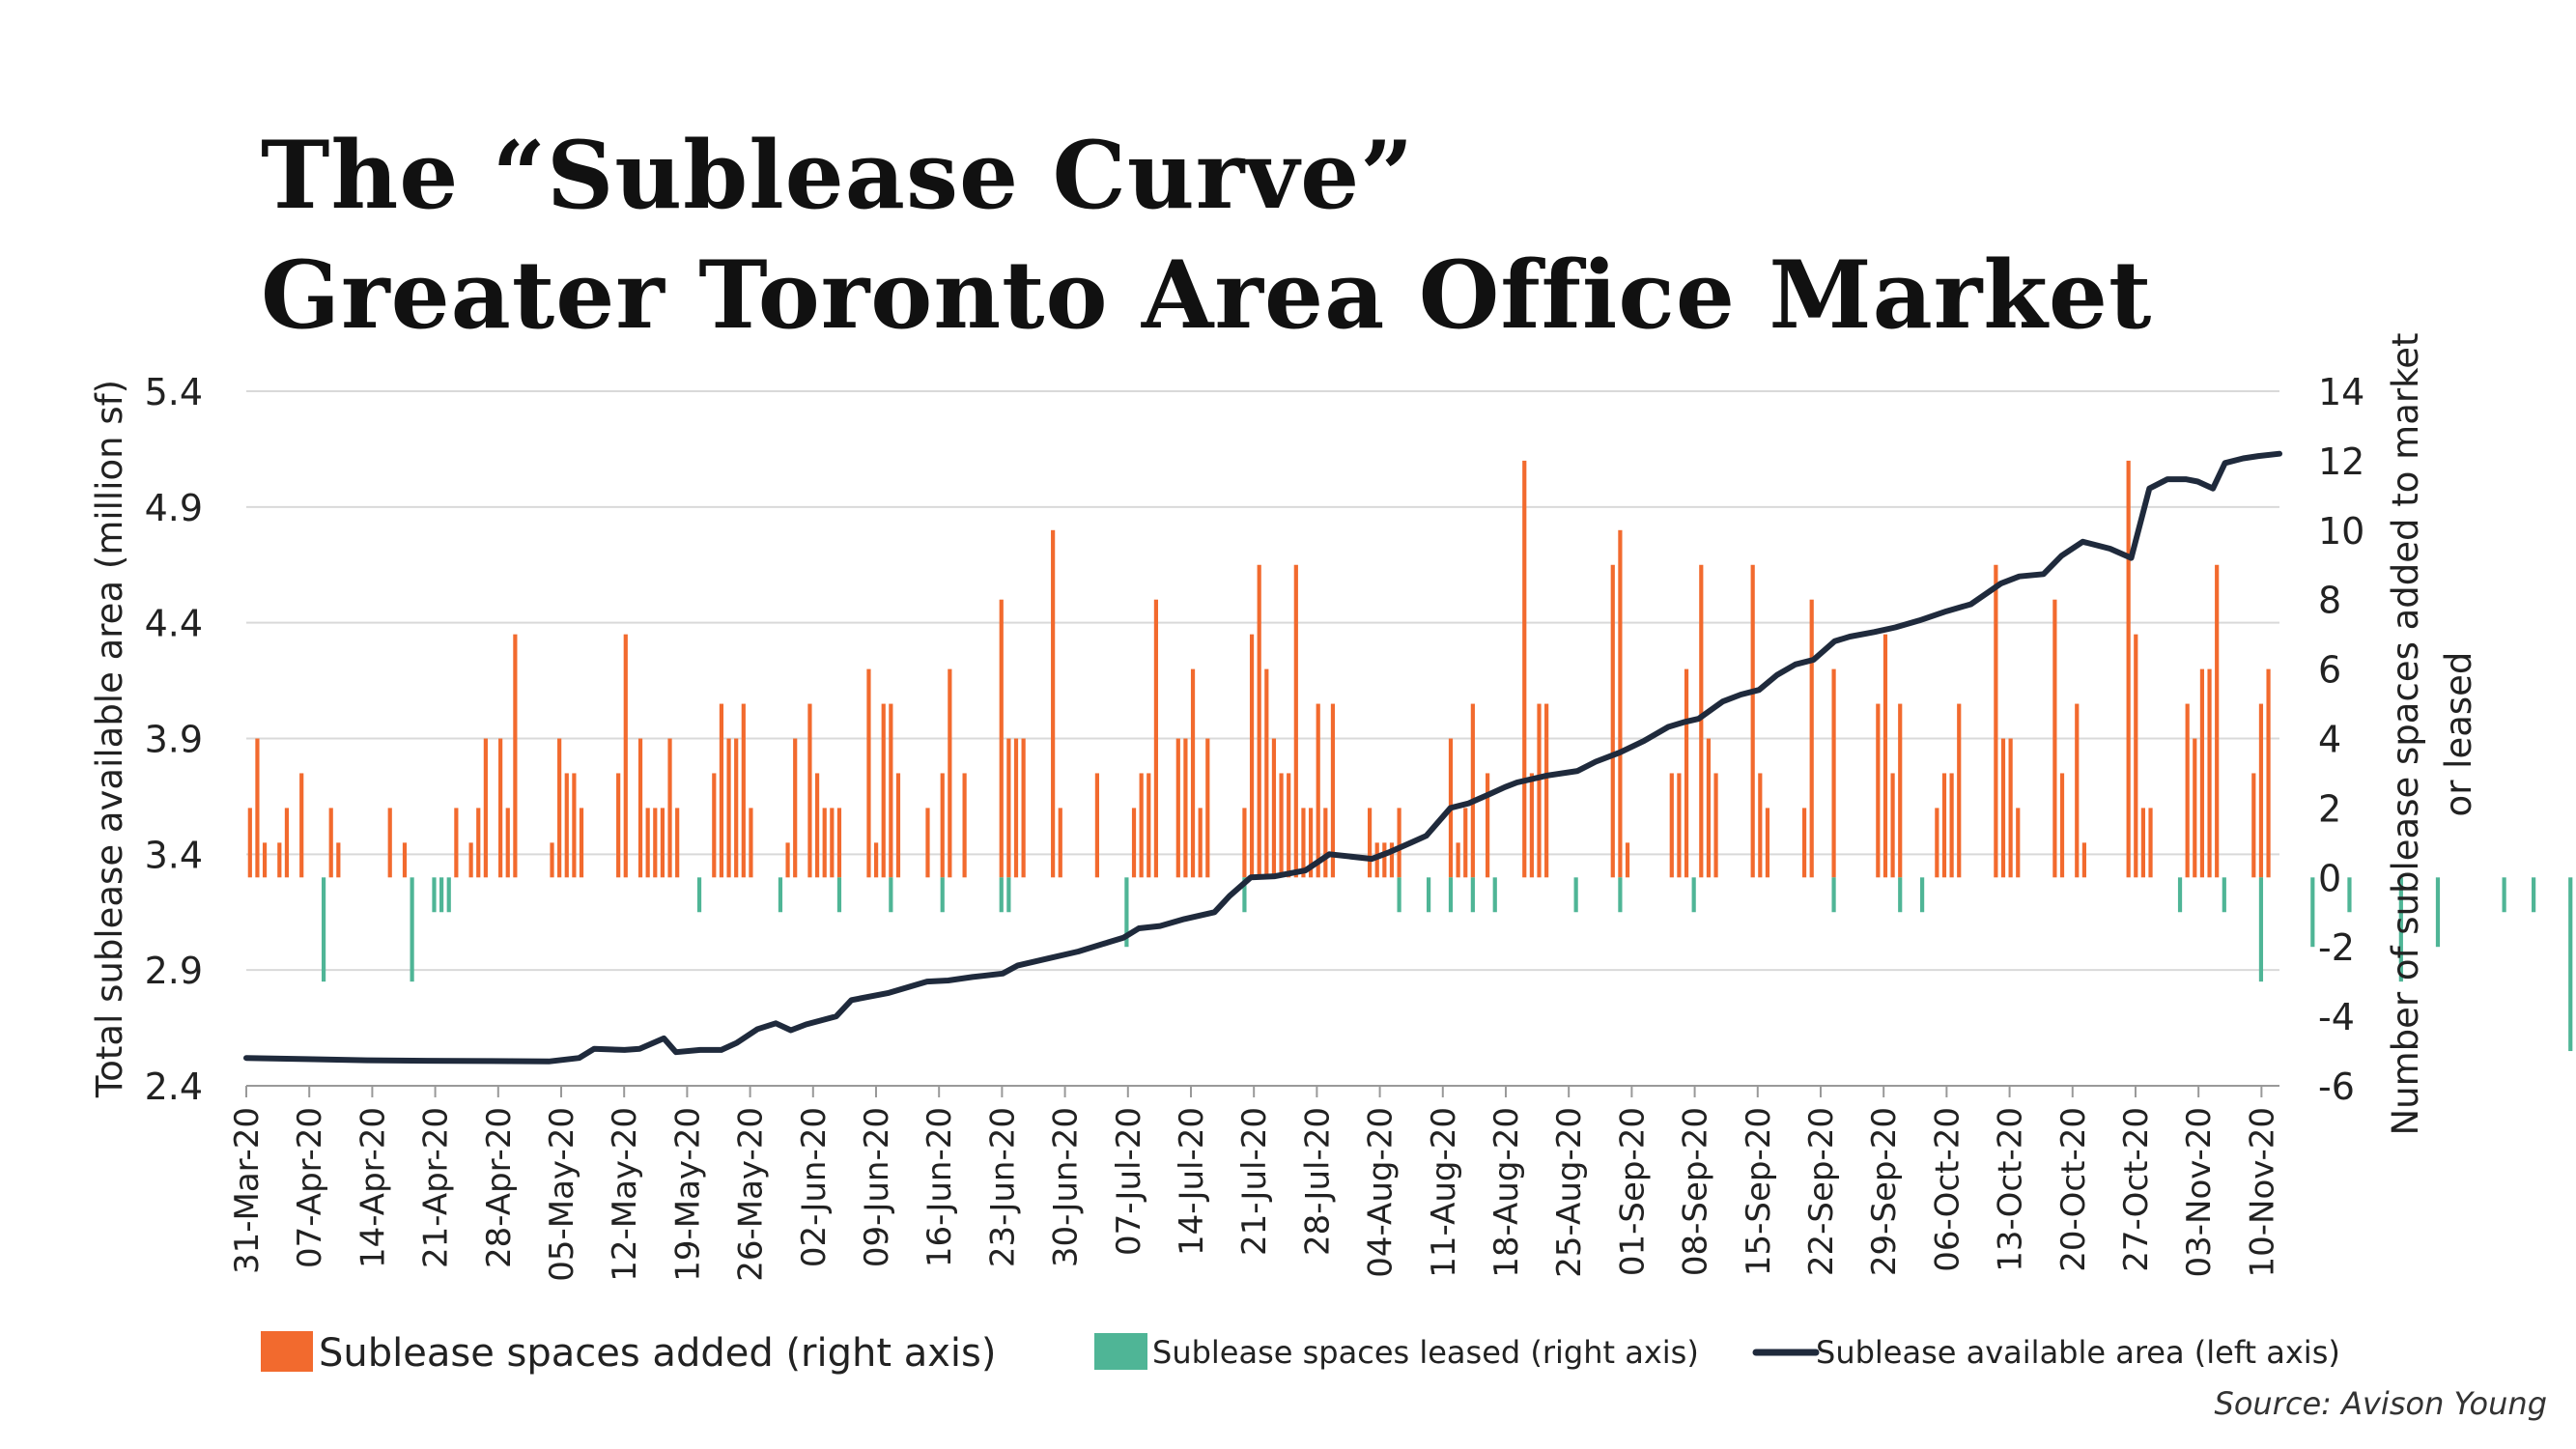 Image resolution: width=2576 pixels, height=1449 pixels. I want to click on x-tick-label: 25-Aug-20, so click(1569, 1192).